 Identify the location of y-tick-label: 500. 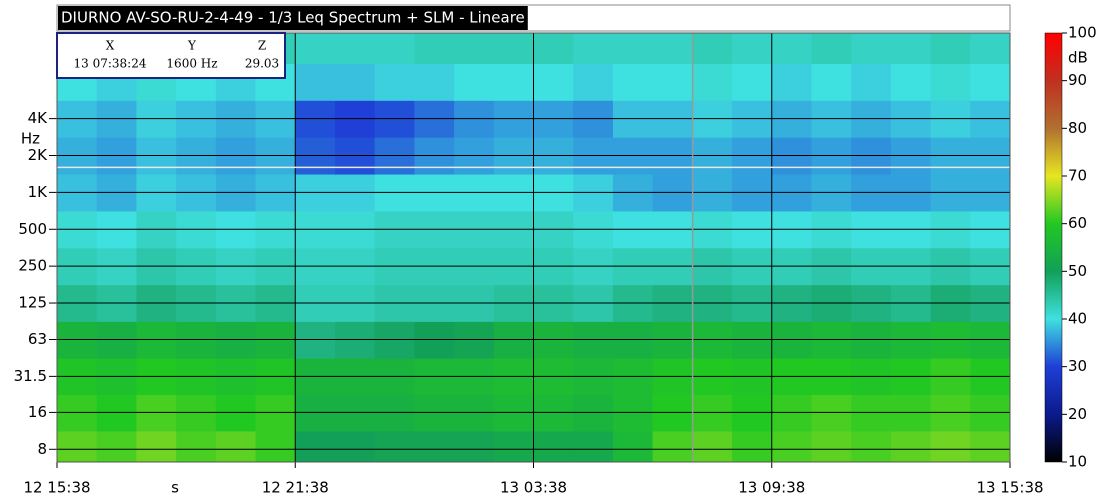
(32, 229).